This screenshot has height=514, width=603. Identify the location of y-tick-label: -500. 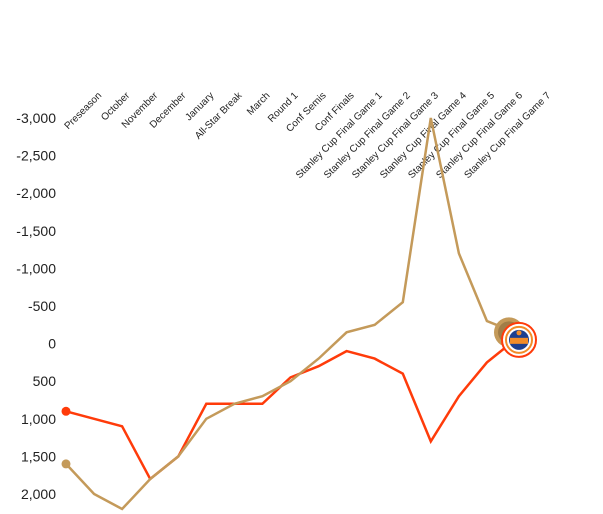
(42, 306).